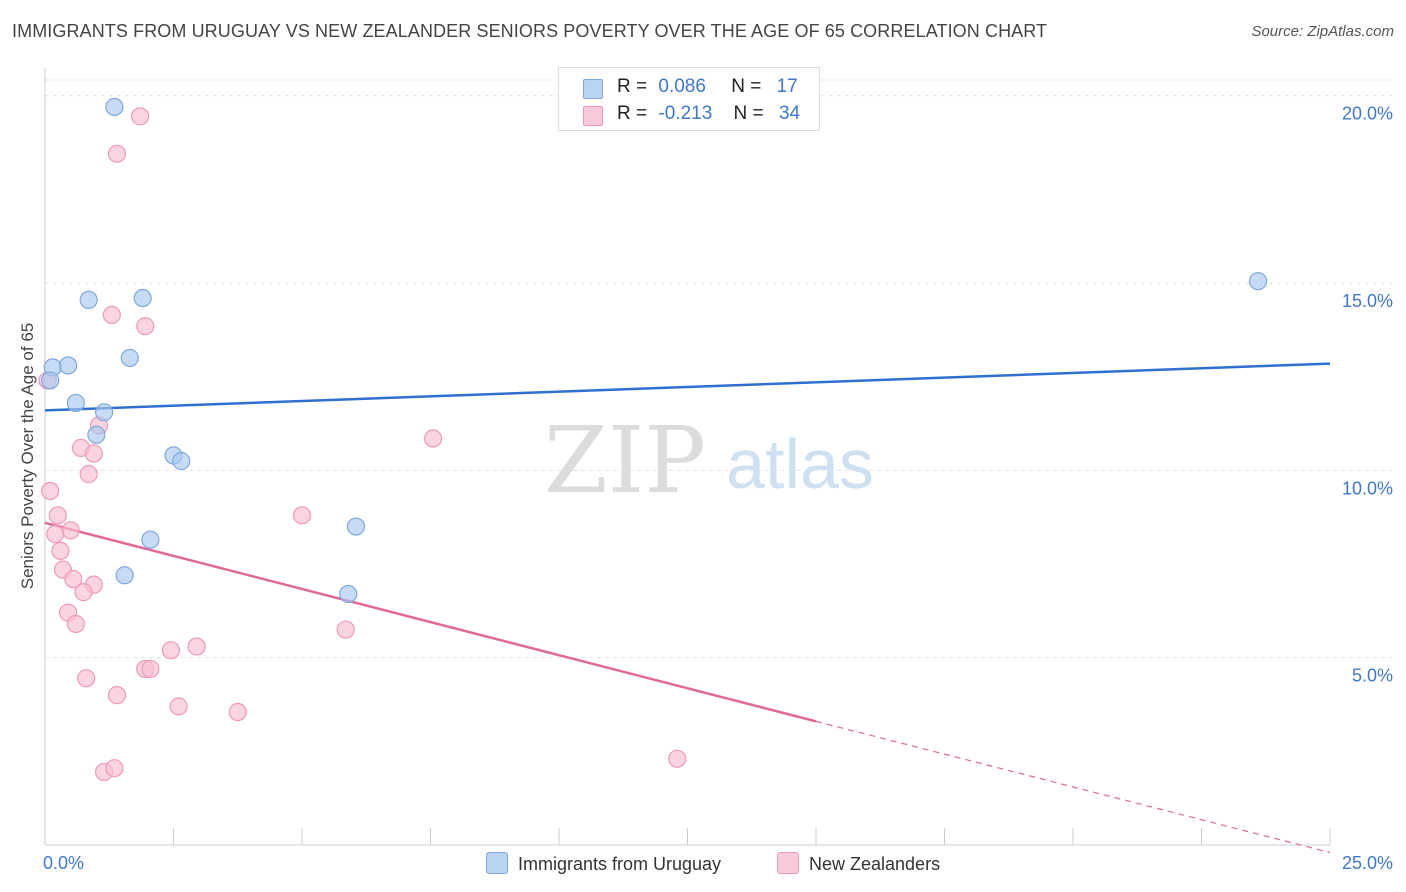 The height and width of the screenshot is (892, 1406). I want to click on stats-legend: R = 0.086 N = 17 R = -0.213 N = 34, so click(689, 99).